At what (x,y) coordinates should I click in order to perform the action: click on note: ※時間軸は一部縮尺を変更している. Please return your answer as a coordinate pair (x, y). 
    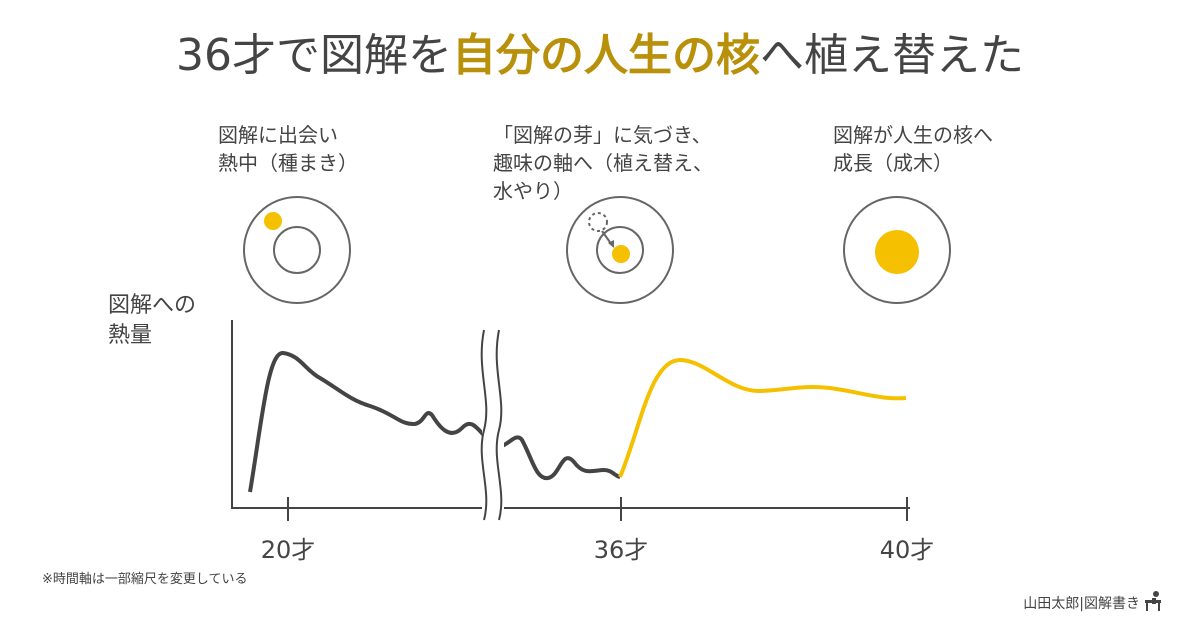
    Looking at the image, I should click on (145, 579).